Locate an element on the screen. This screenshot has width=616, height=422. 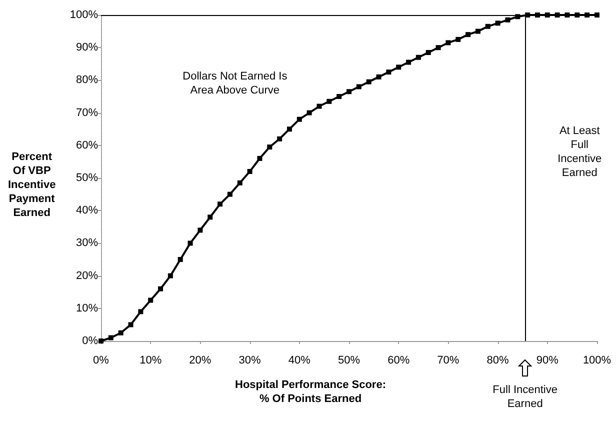
y-axis-title: Percent Of VBP Incentive Payment Earned is located at coordinates (32, 185).